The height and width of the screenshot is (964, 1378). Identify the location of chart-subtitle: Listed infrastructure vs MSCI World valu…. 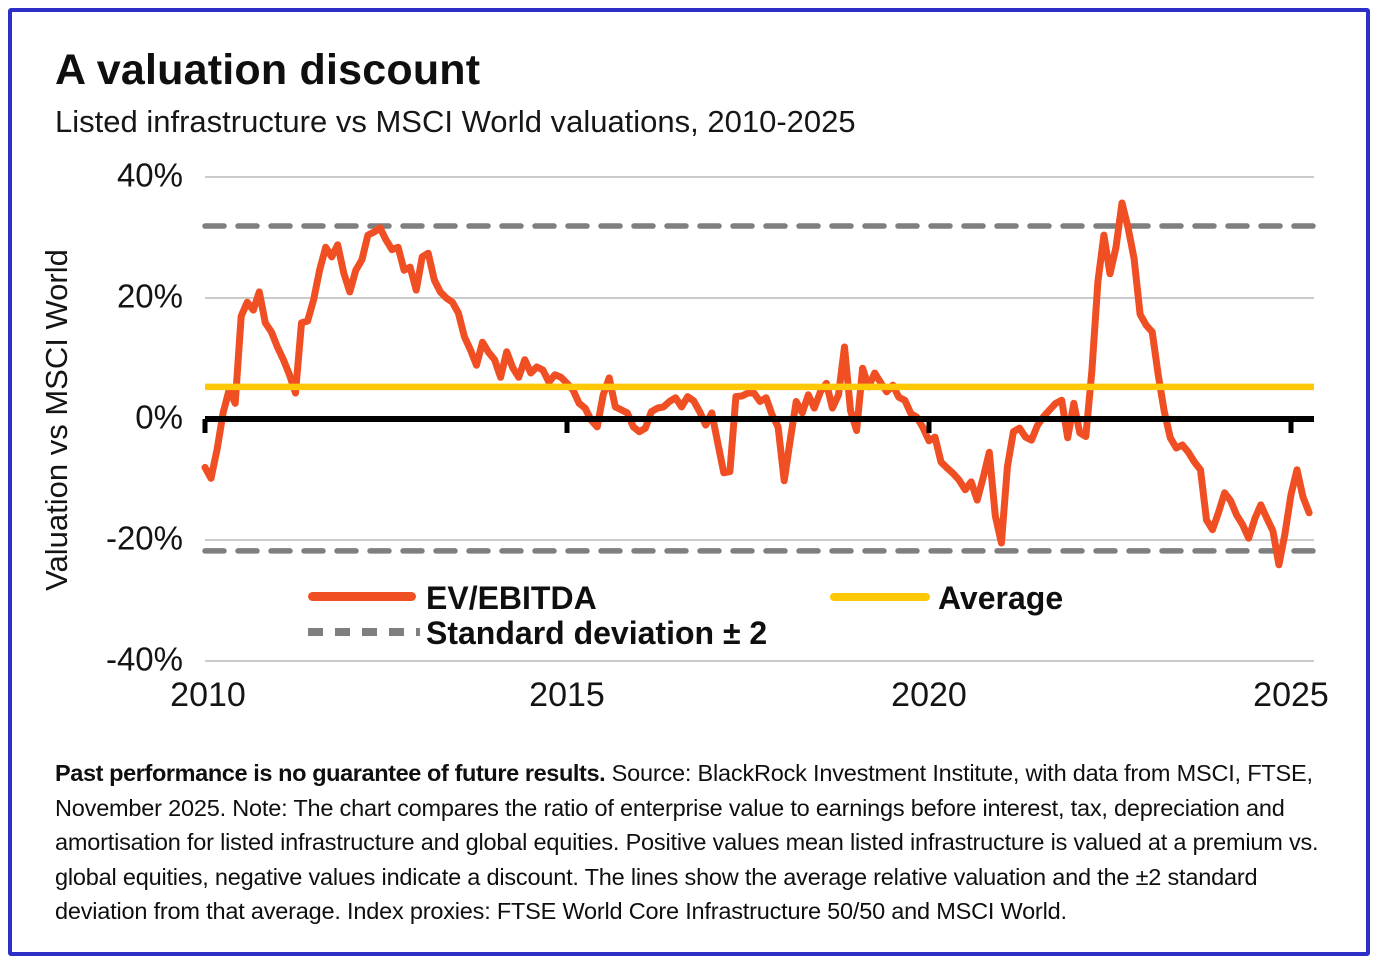
(455, 121).